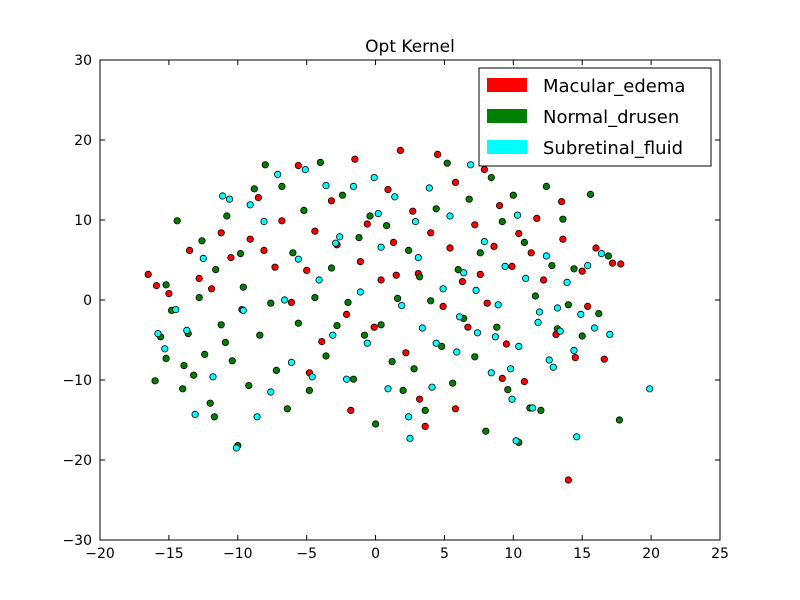 The width and height of the screenshot is (800, 600). What do you see at coordinates (582, 554) in the screenshot?
I see `x-tick-label: 15` at bounding box center [582, 554].